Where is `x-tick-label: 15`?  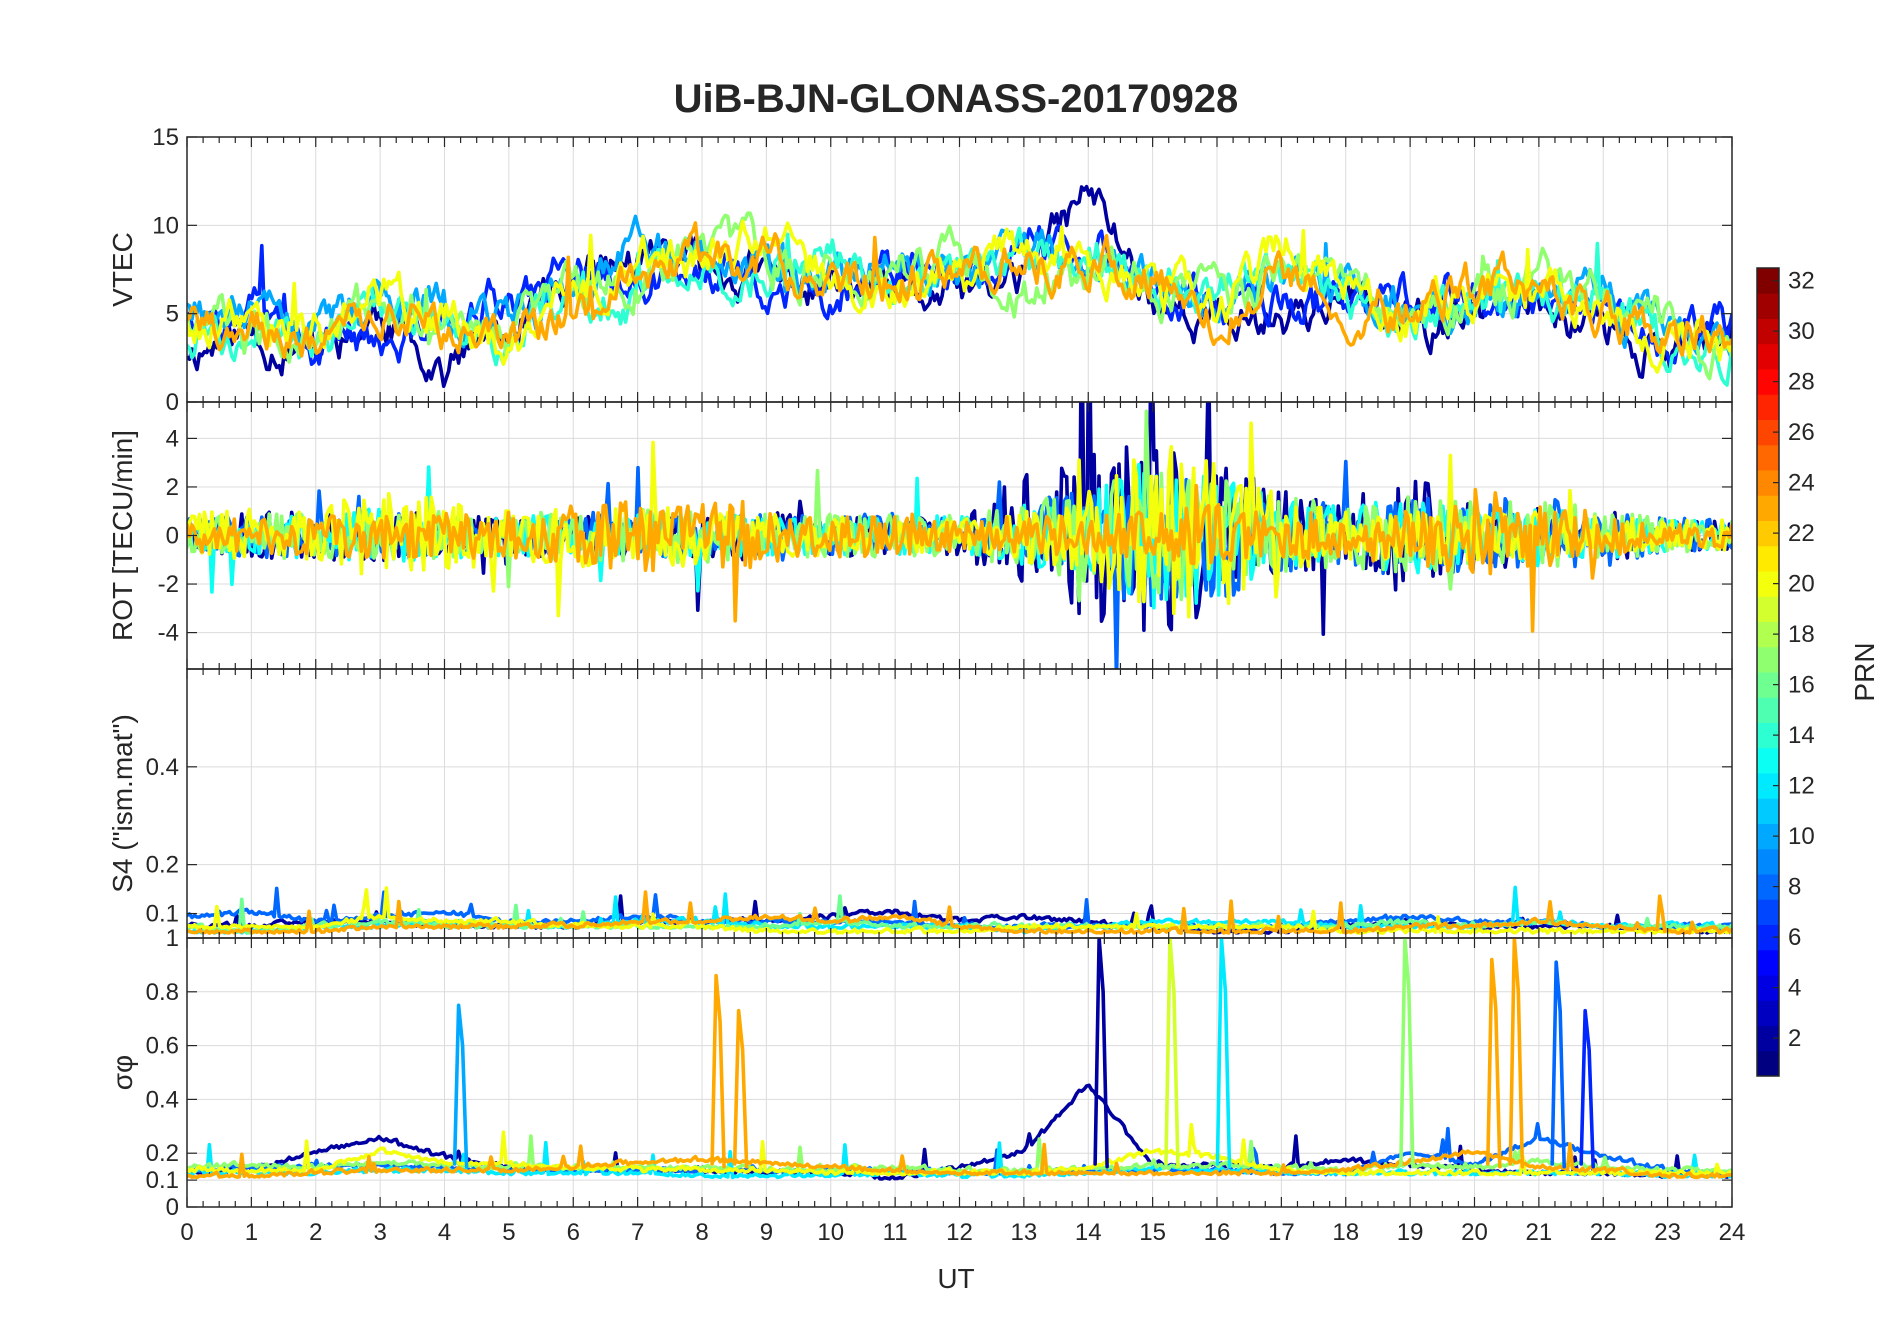
x-tick-label: 15 is located at coordinates (1152, 1232).